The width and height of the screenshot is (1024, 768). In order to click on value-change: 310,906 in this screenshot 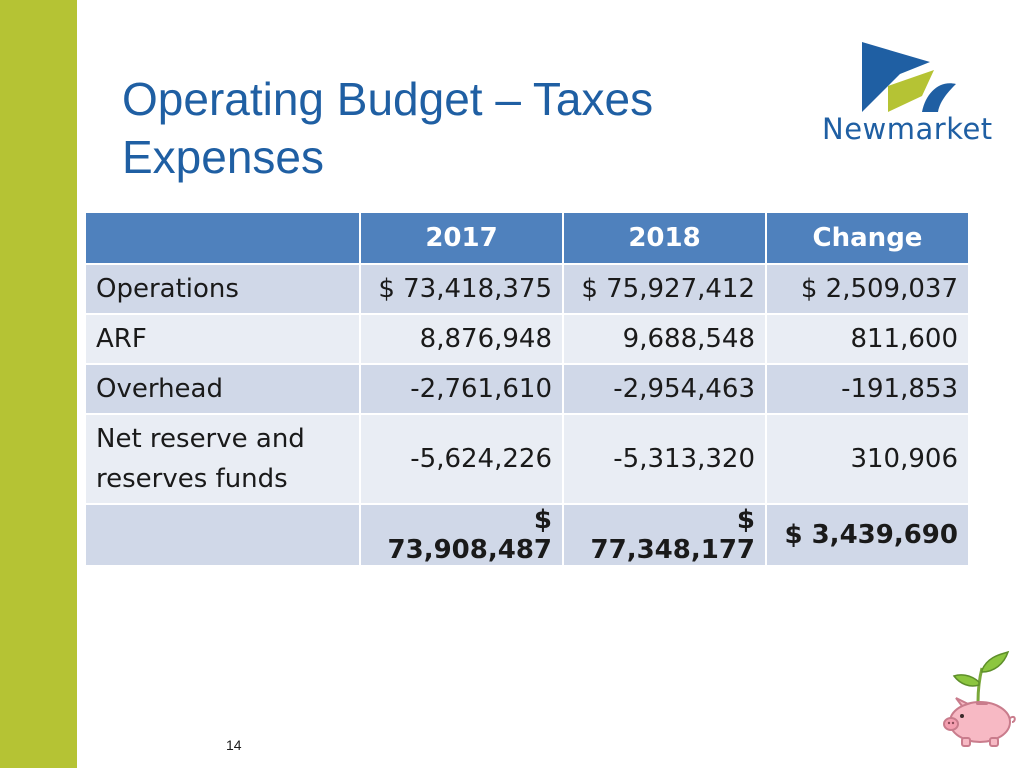, I will do `click(867, 459)`.